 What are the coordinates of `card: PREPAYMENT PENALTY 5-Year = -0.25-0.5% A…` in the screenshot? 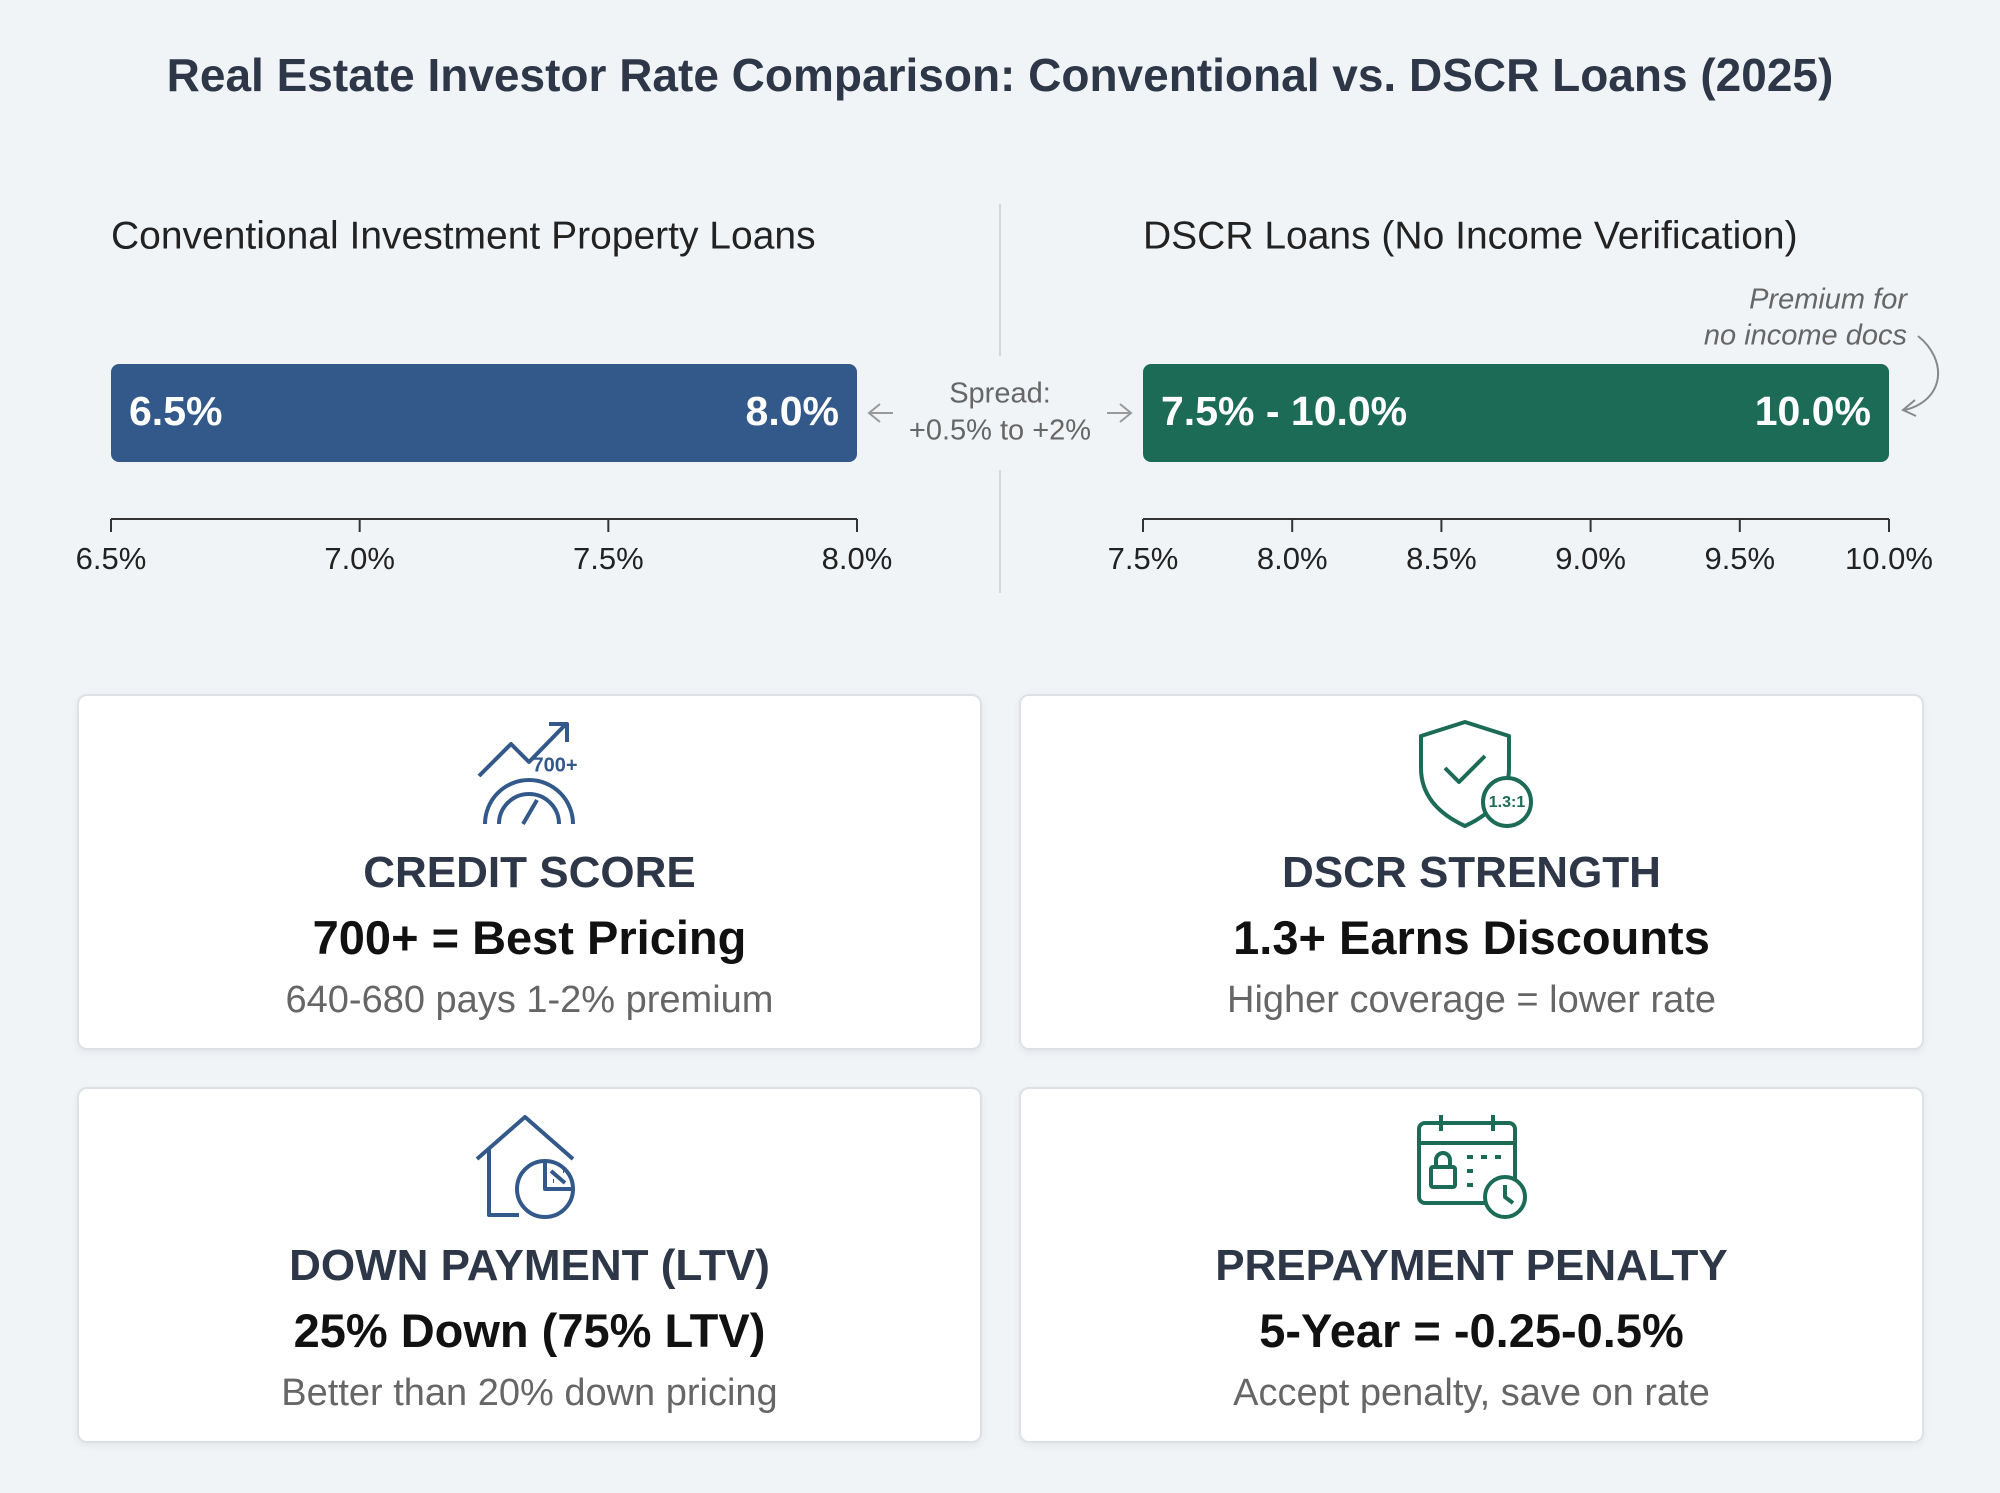 It's located at (1471, 1265).